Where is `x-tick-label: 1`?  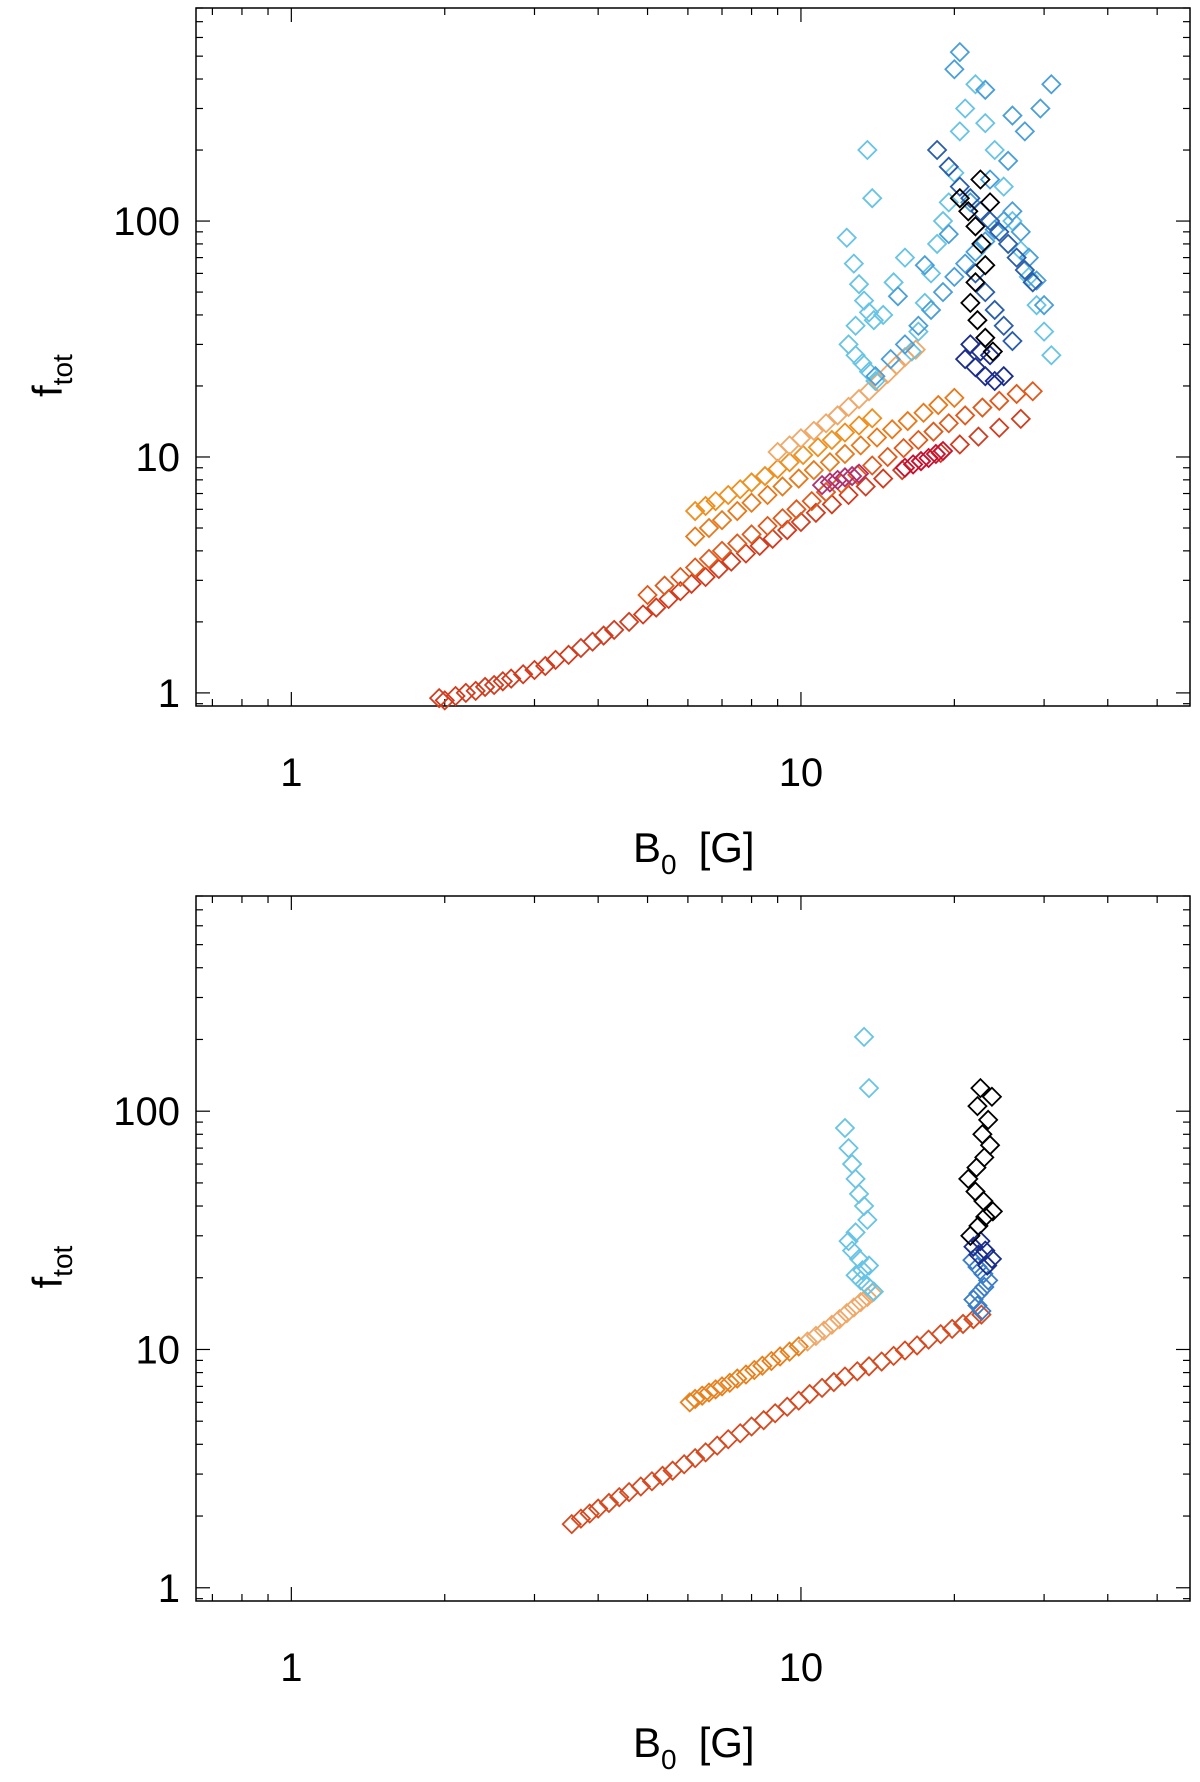 x-tick-label: 1 is located at coordinates (291, 1668).